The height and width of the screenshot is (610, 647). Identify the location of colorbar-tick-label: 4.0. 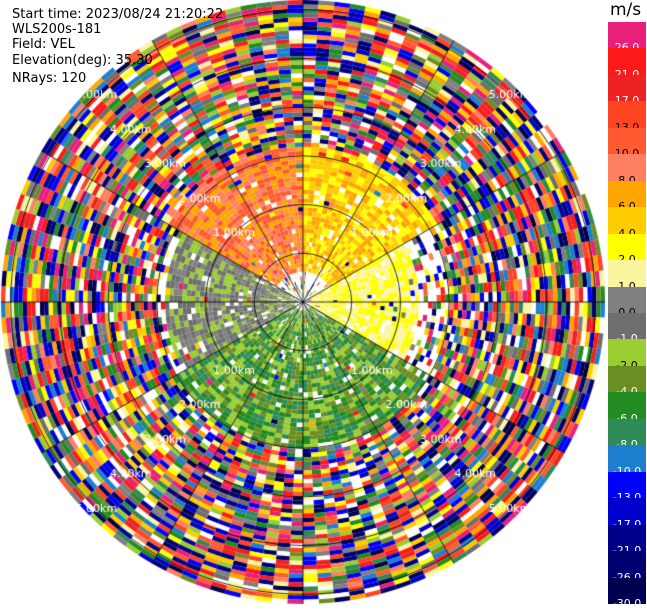
(627, 233).